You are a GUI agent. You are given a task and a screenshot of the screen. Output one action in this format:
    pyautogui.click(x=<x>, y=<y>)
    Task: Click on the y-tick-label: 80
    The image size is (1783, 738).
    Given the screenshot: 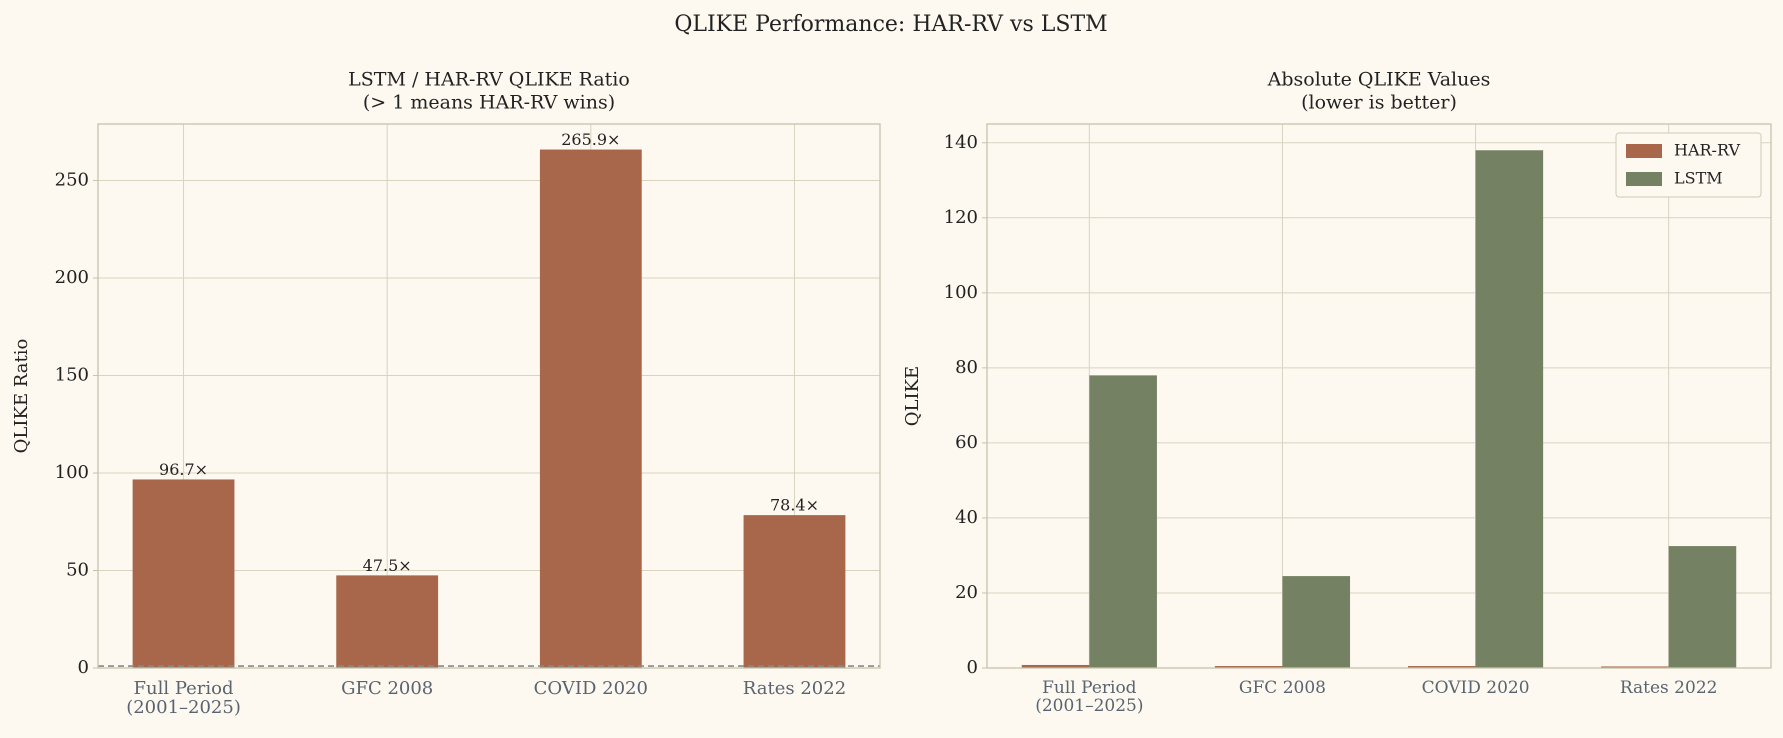 What is the action you would take?
    pyautogui.click(x=966, y=367)
    